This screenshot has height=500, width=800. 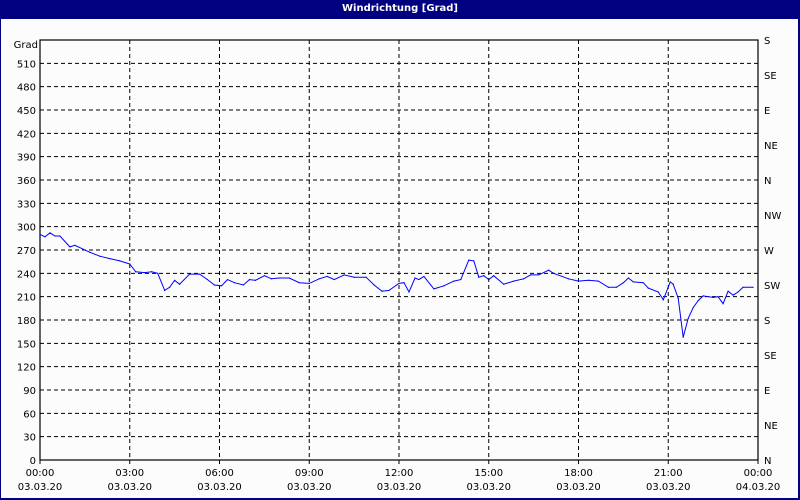 What do you see at coordinates (26, 274) in the screenshot?
I see `y-tick-label: 240` at bounding box center [26, 274].